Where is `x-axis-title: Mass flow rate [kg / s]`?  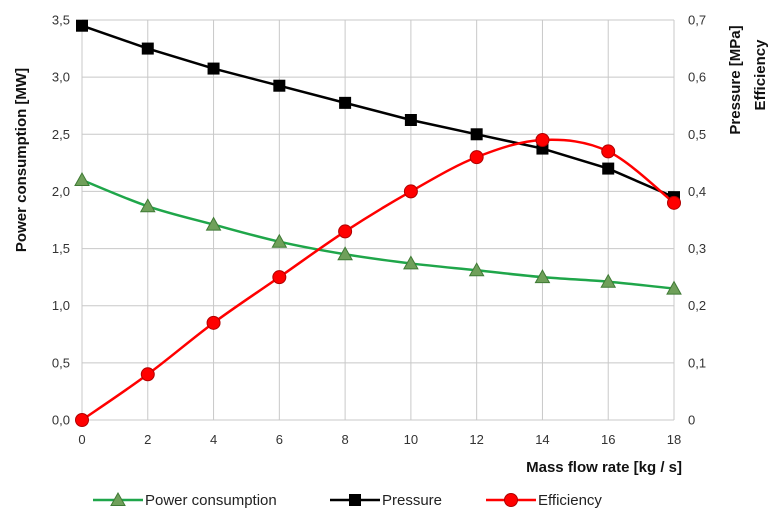
x-axis-title: Mass flow rate [kg / s] is located at coordinates (604, 467).